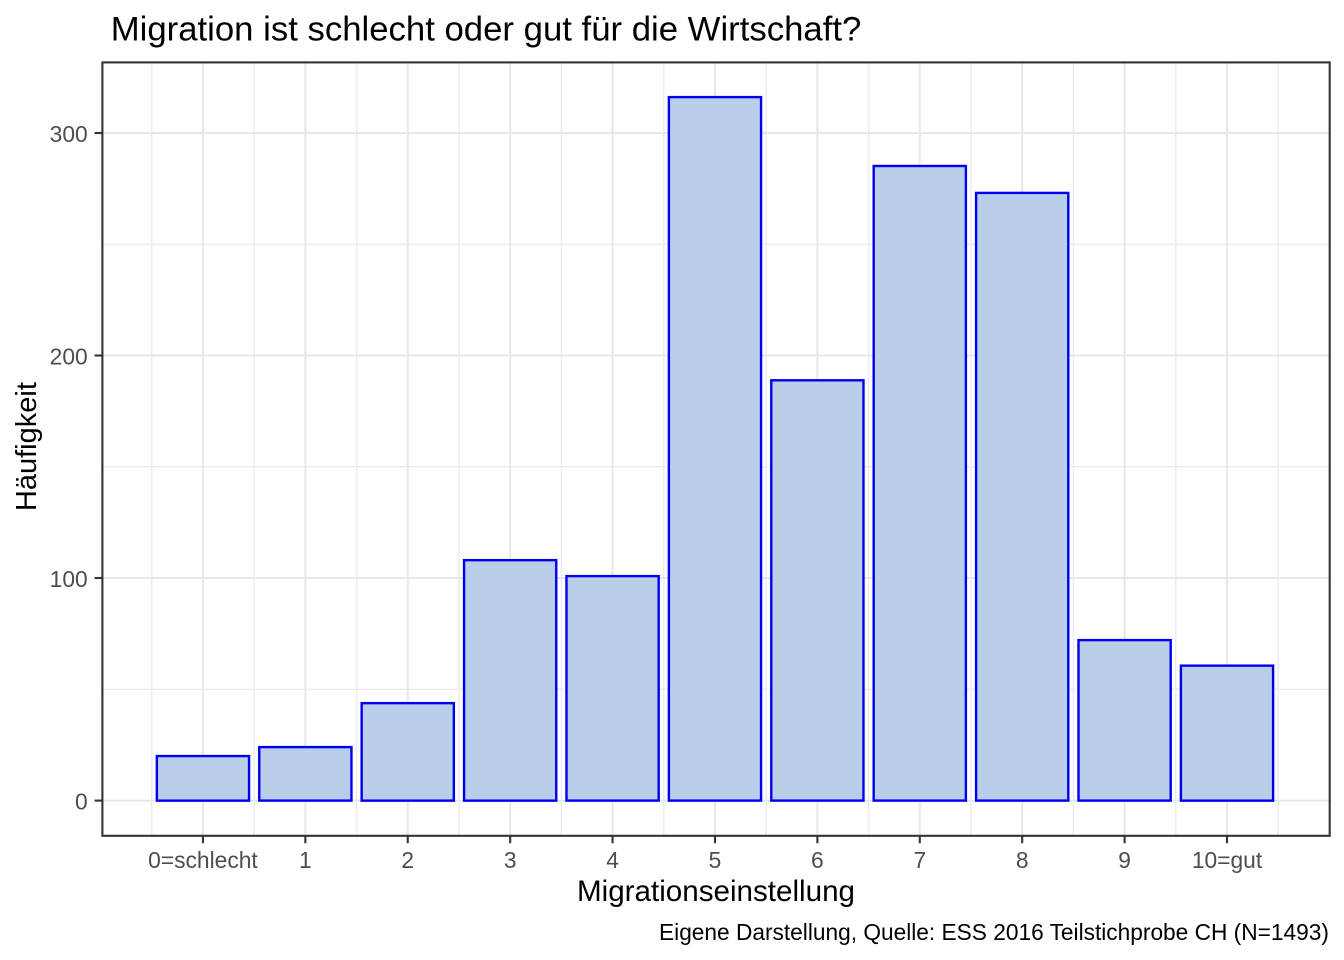 The image size is (1344, 960). What do you see at coordinates (612, 860) in the screenshot?
I see `svg-text: 4` at bounding box center [612, 860].